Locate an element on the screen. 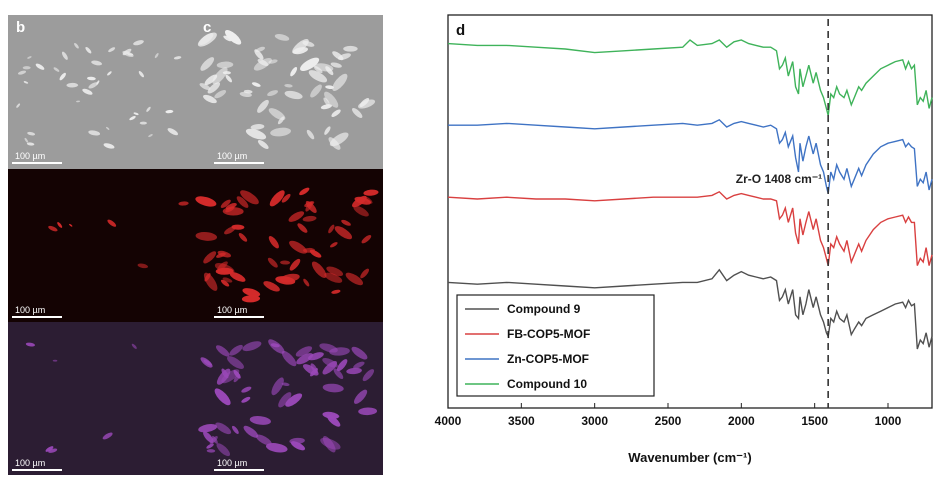  legend-label: Compound 9 is located at coordinates (544, 309).